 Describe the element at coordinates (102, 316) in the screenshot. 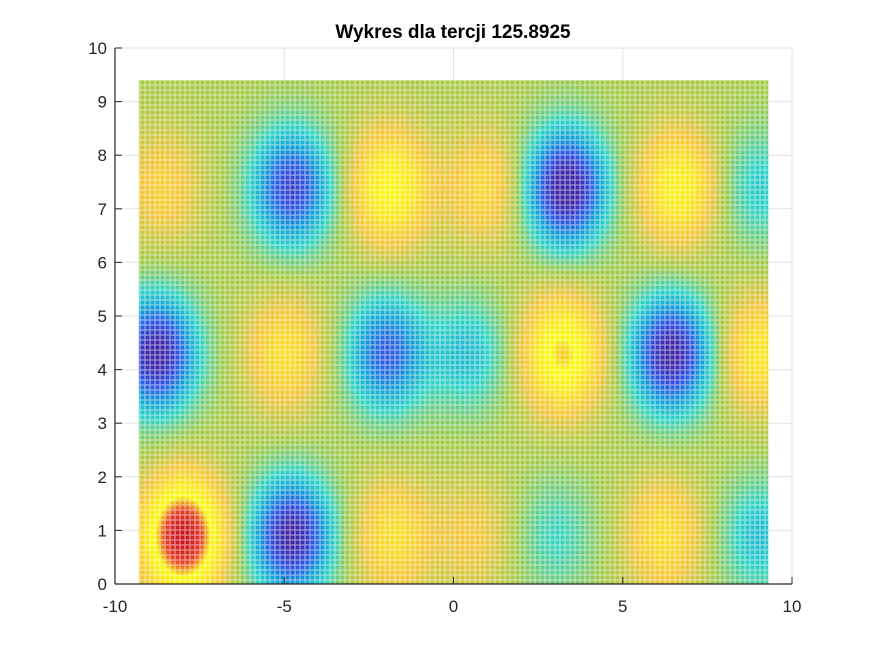

I see `y-tick-label: 5` at that location.